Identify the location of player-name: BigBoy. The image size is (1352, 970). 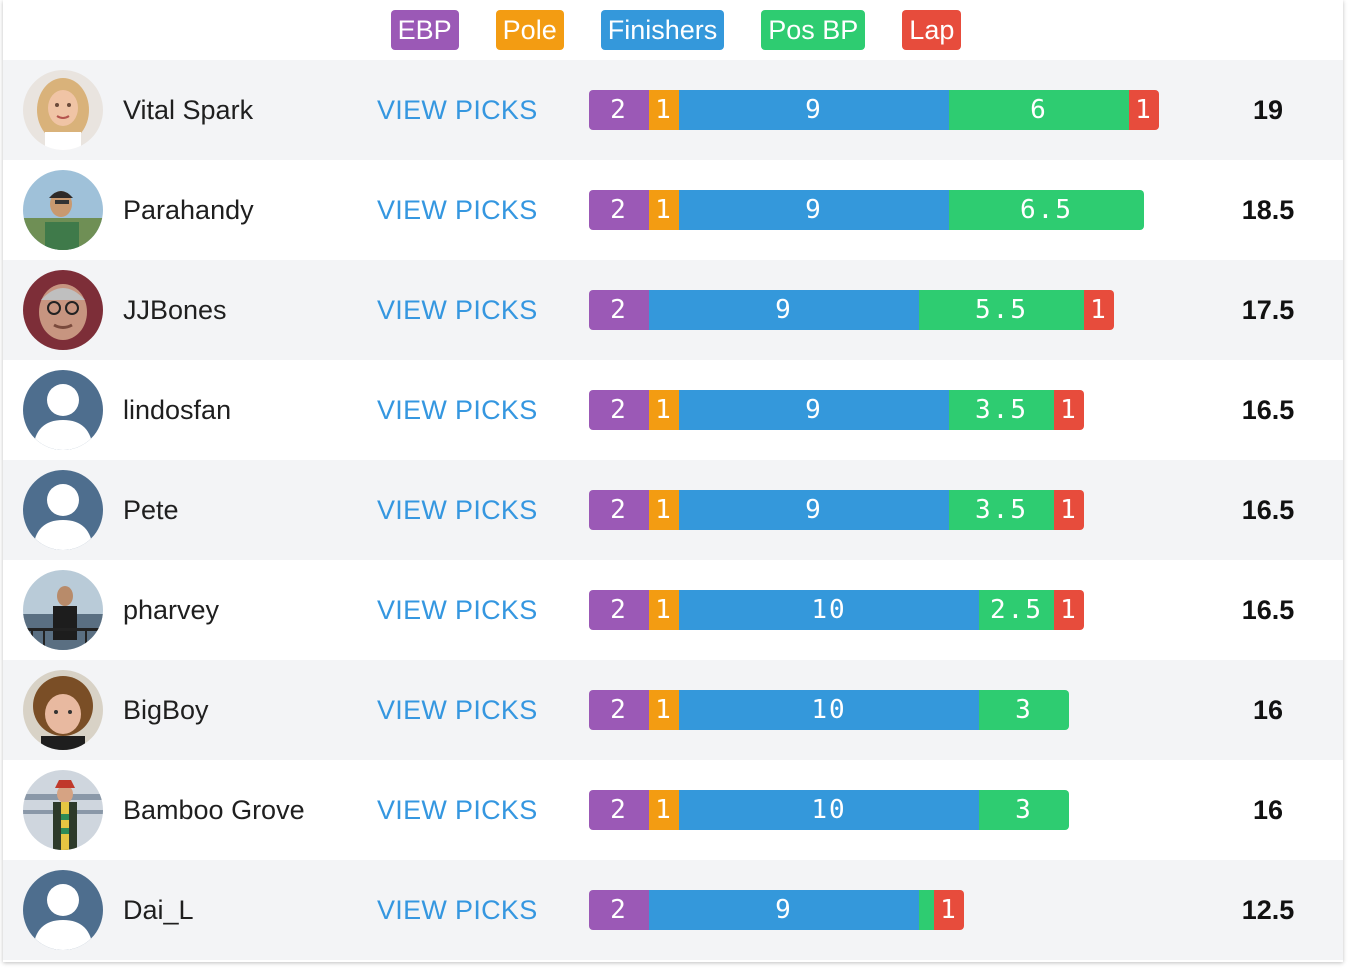
(166, 710).